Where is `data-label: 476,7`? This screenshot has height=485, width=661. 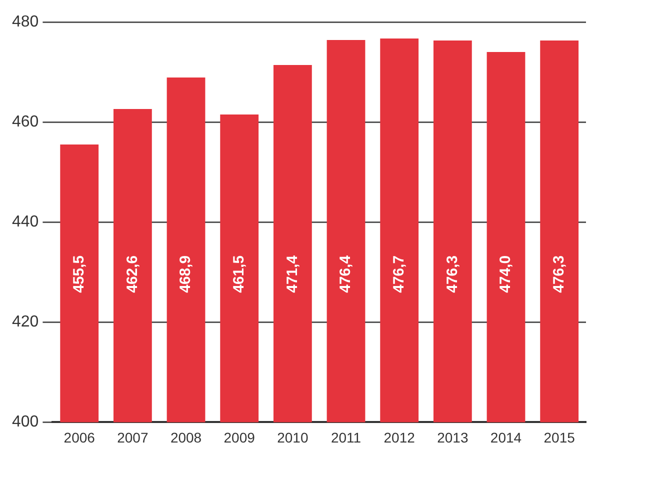 data-label: 476,7 is located at coordinates (399, 274).